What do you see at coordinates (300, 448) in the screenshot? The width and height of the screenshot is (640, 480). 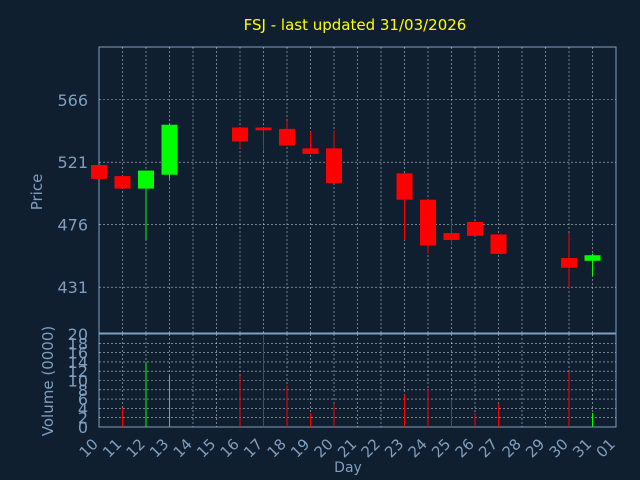 I see `x-tick-label: 19` at bounding box center [300, 448].